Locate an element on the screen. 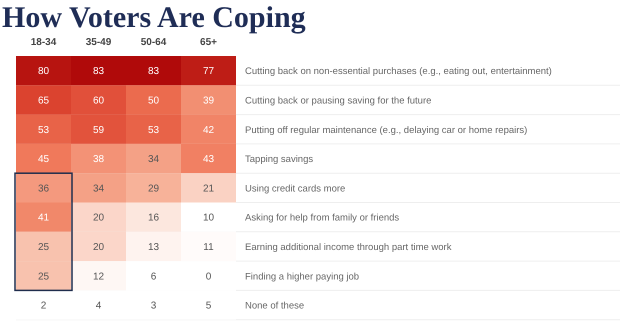 Image resolution: width=624 pixels, height=327 pixels. data-label: 5 is located at coordinates (209, 306).